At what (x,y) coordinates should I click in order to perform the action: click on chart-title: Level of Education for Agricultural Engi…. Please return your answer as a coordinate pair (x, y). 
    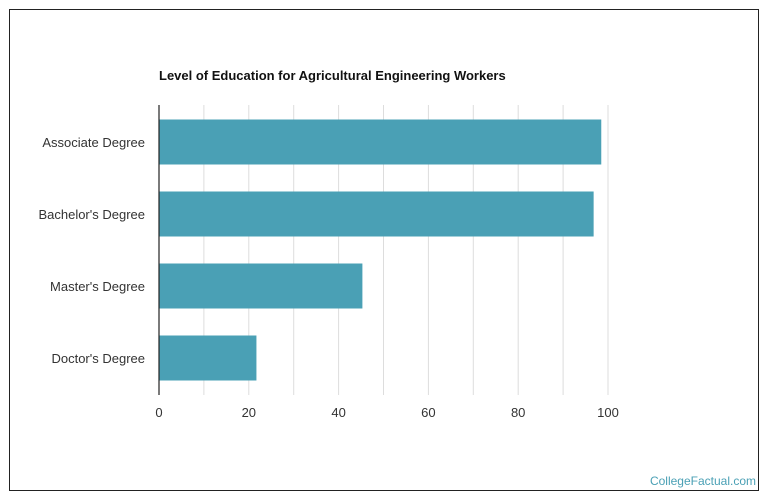
    Looking at the image, I should click on (332, 75).